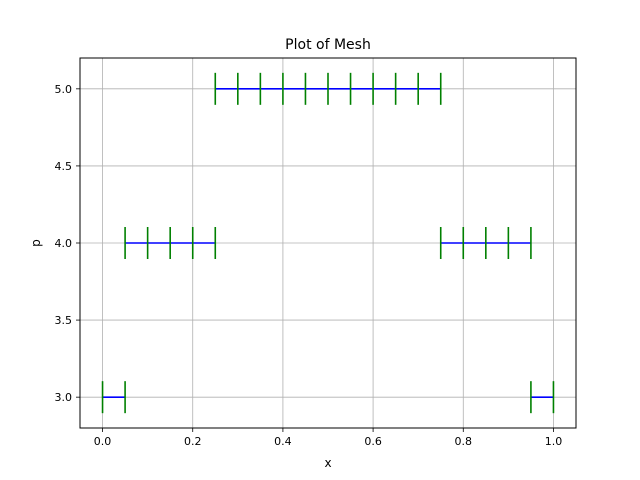  What do you see at coordinates (373, 441) in the screenshot?
I see `x-tick-label: 0.6` at bounding box center [373, 441].